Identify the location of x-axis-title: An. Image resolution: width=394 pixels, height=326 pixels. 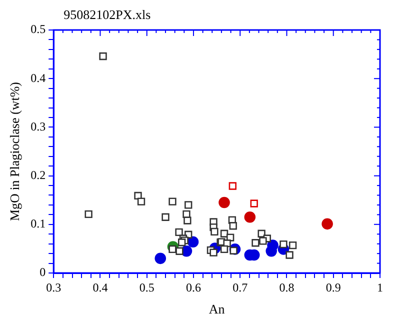
(217, 309).